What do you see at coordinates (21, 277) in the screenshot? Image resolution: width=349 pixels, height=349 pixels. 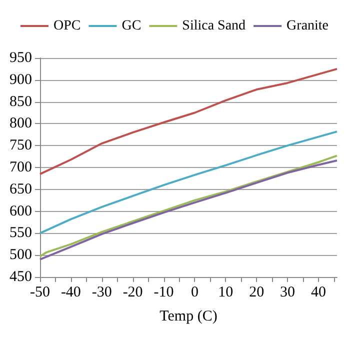 I see `y-tick-label: 450` at bounding box center [21, 277].